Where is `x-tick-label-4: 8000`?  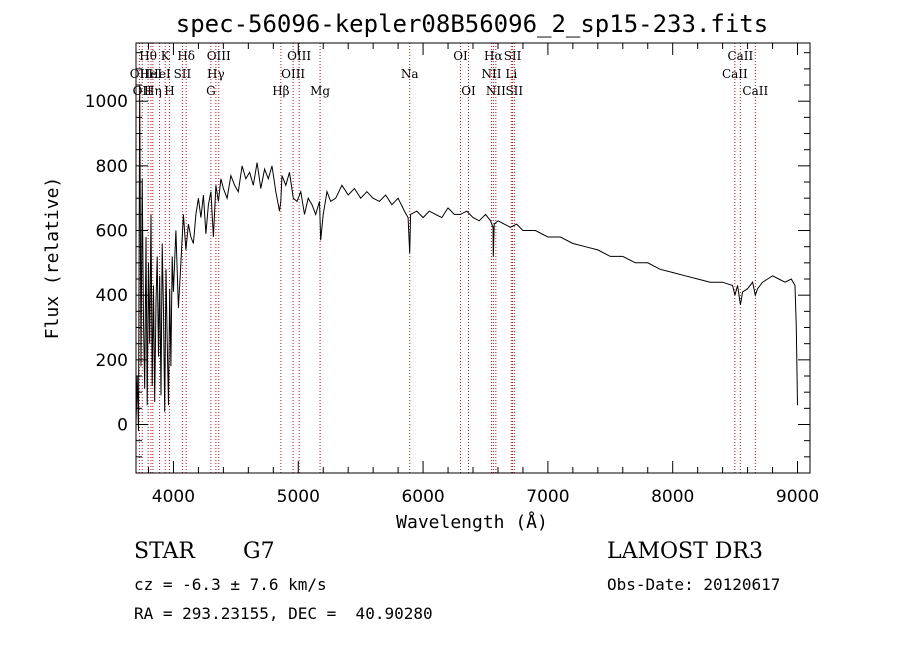 x-tick-label-4: 8000 is located at coordinates (672, 497).